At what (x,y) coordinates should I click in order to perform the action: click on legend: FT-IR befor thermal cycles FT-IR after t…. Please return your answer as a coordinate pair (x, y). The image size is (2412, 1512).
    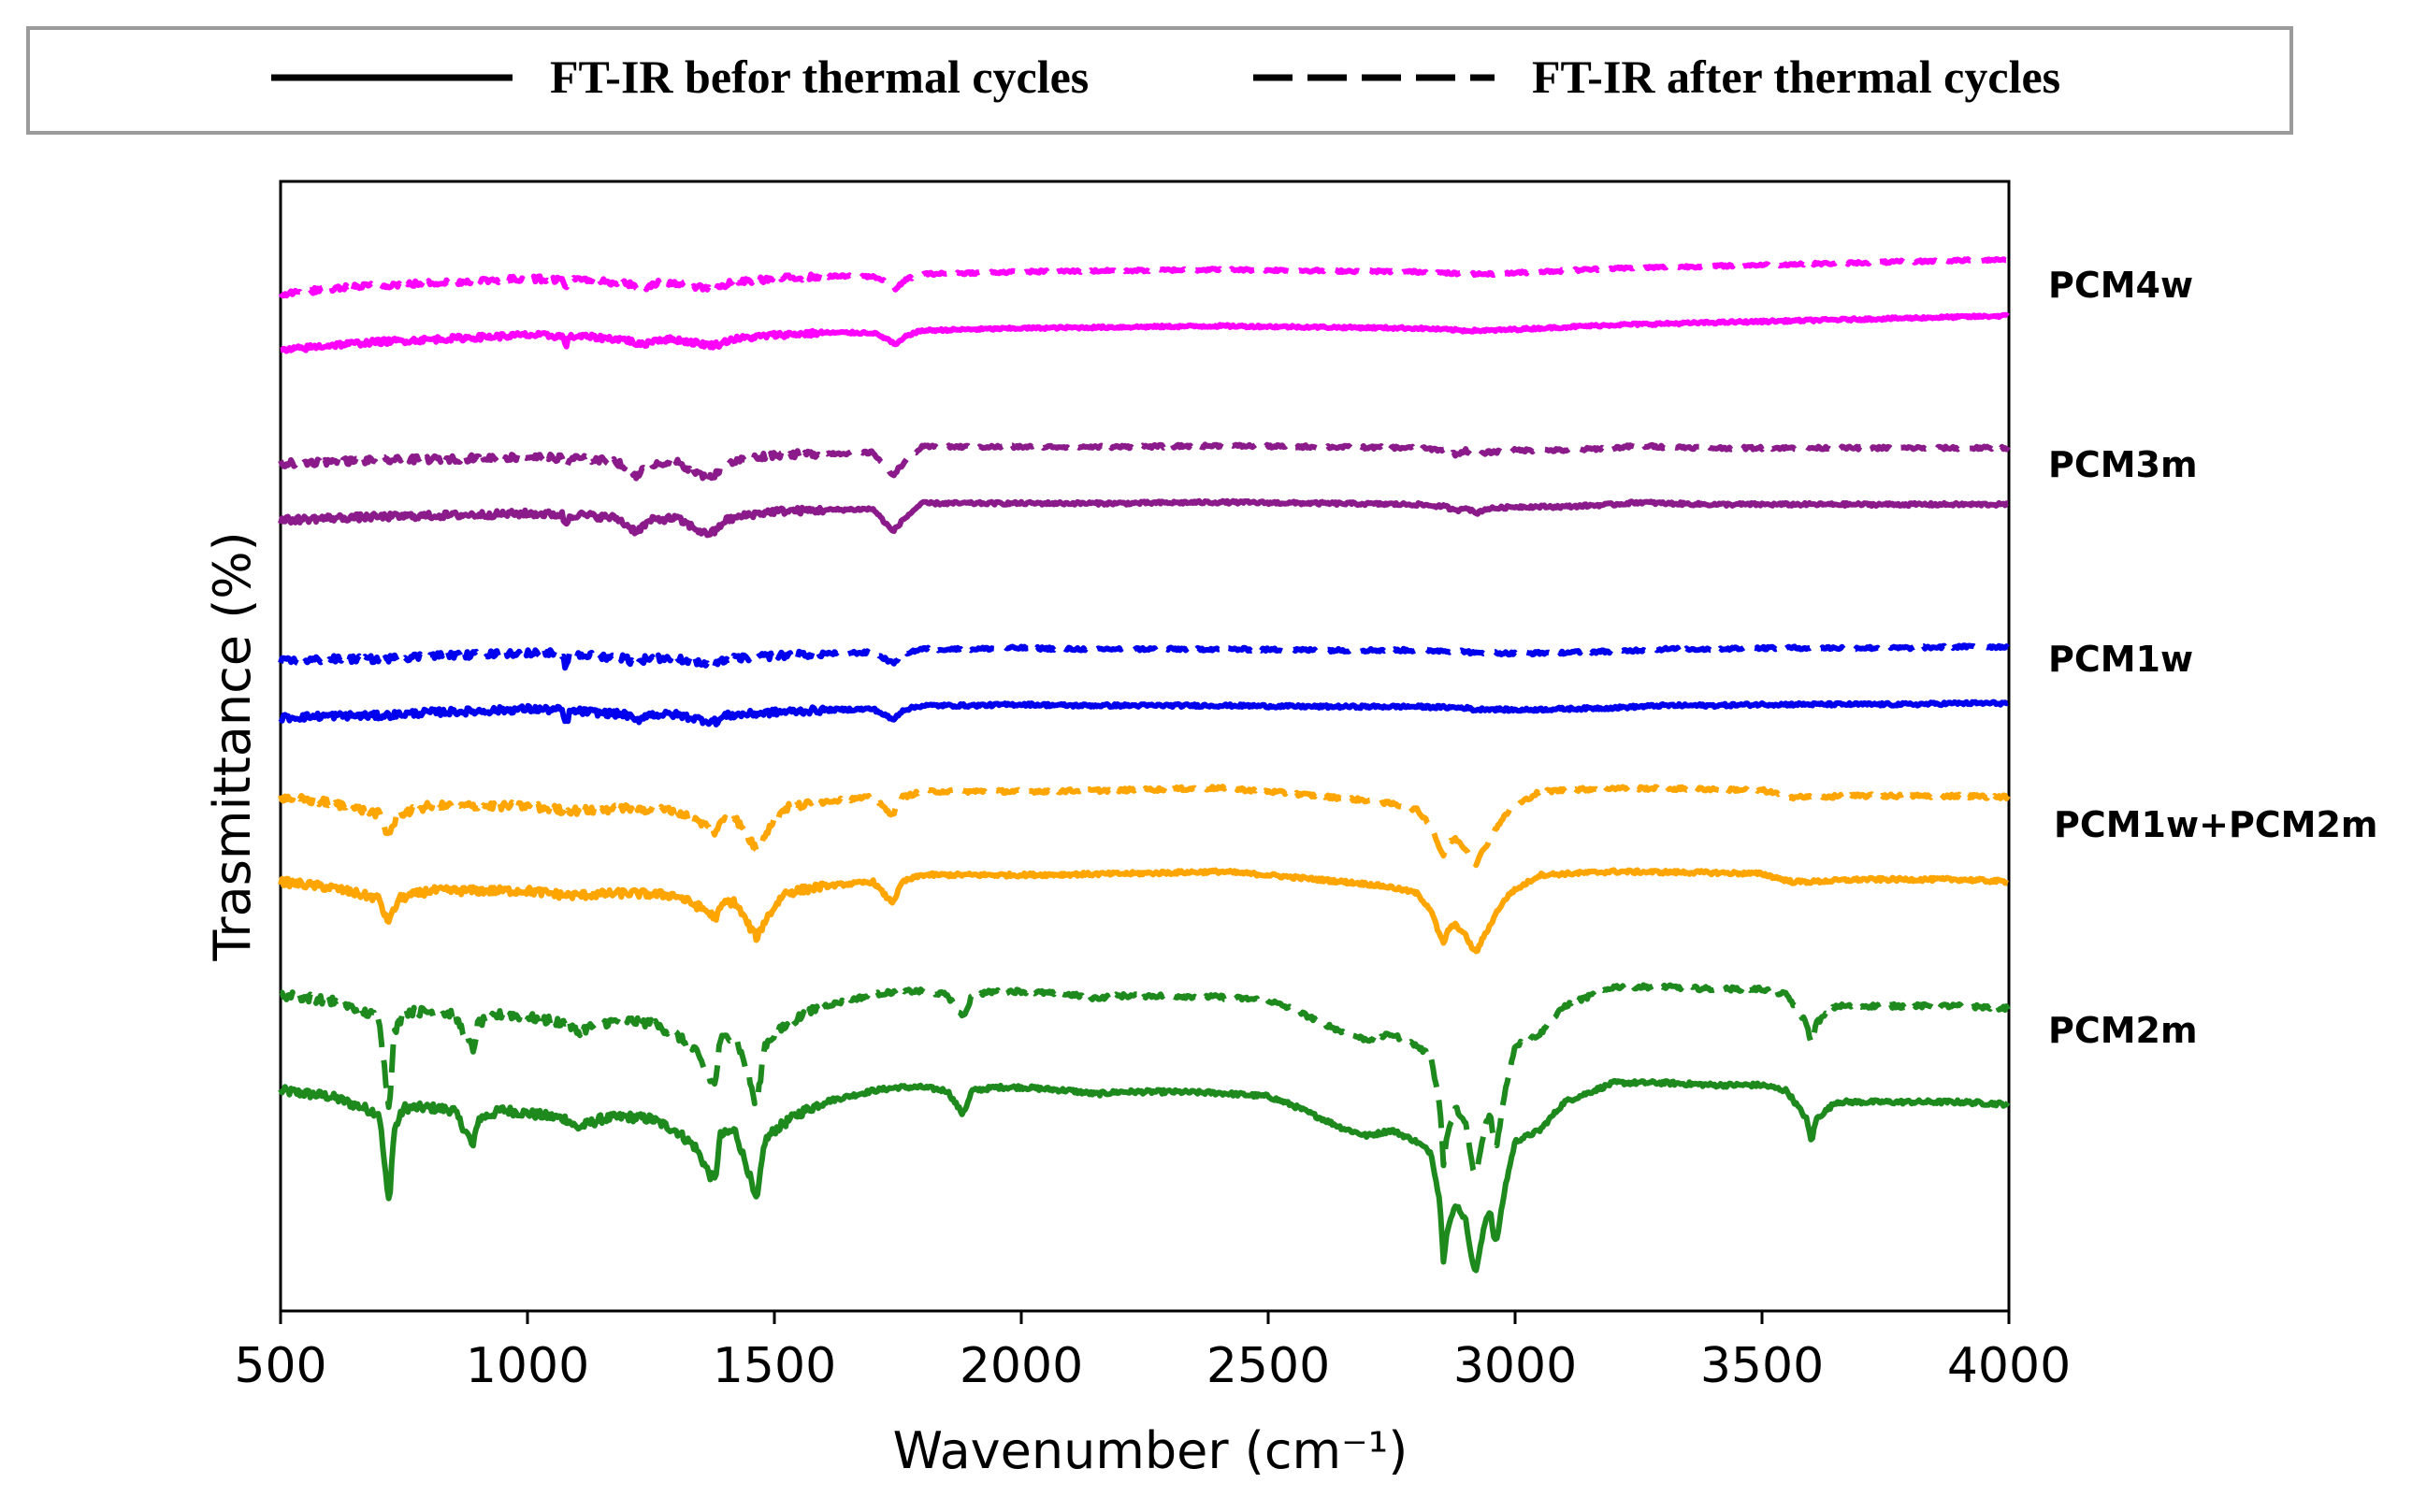
    Looking at the image, I should click on (1160, 80).